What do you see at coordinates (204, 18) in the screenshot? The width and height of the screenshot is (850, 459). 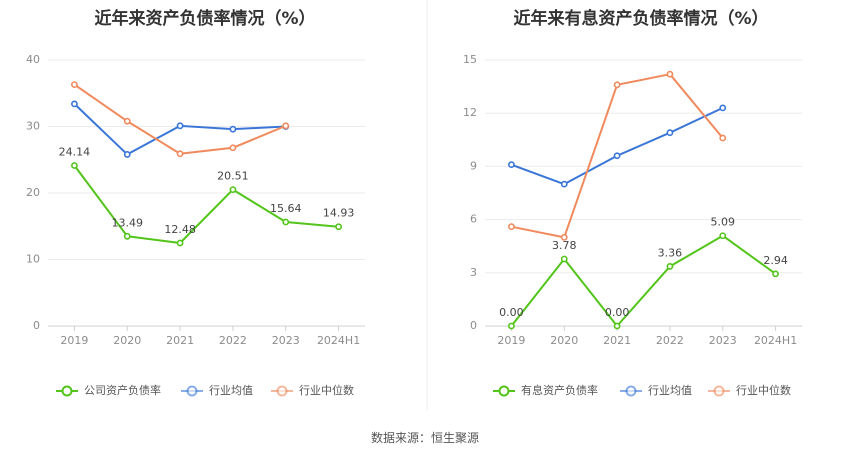 I see `chart-title: 近年来资产负债率情况（%）` at bounding box center [204, 18].